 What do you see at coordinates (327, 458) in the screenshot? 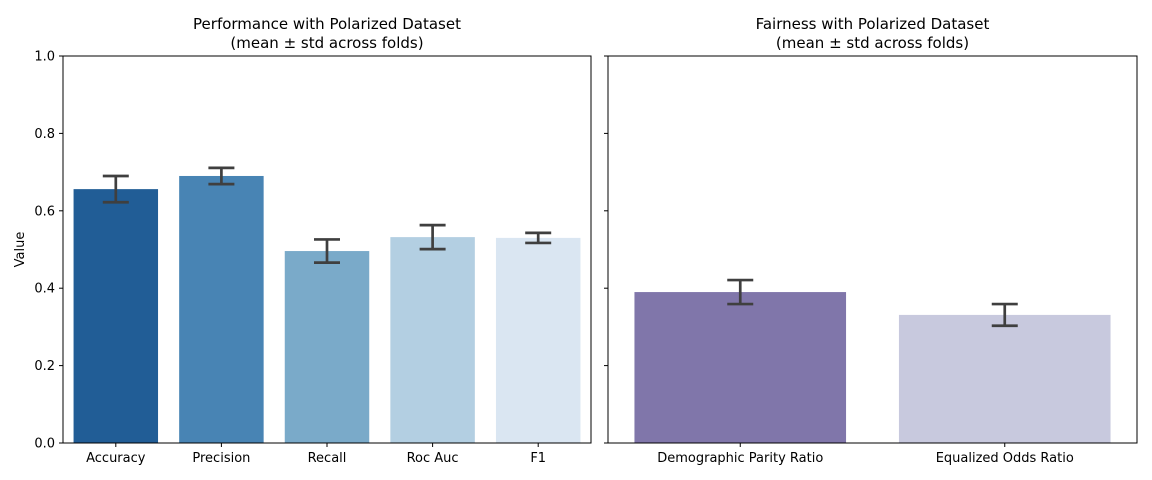
I see `x-tick-label: Recall` at bounding box center [327, 458].